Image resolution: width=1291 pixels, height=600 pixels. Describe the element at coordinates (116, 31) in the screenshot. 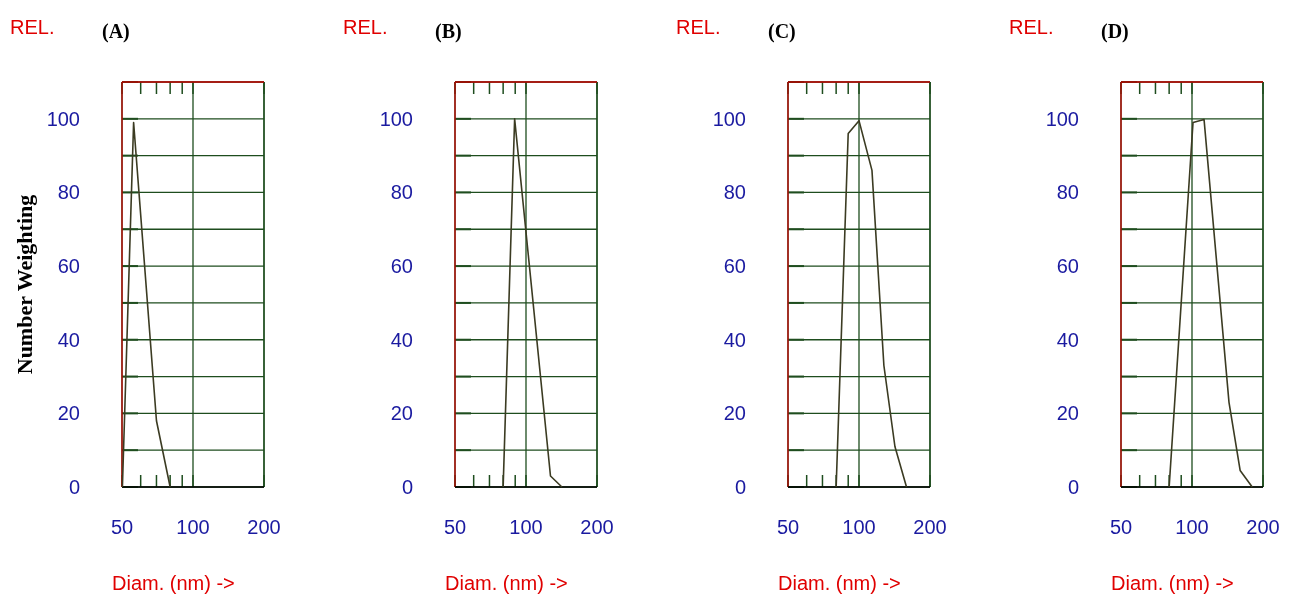

I see `chart-title: (A)` at that location.